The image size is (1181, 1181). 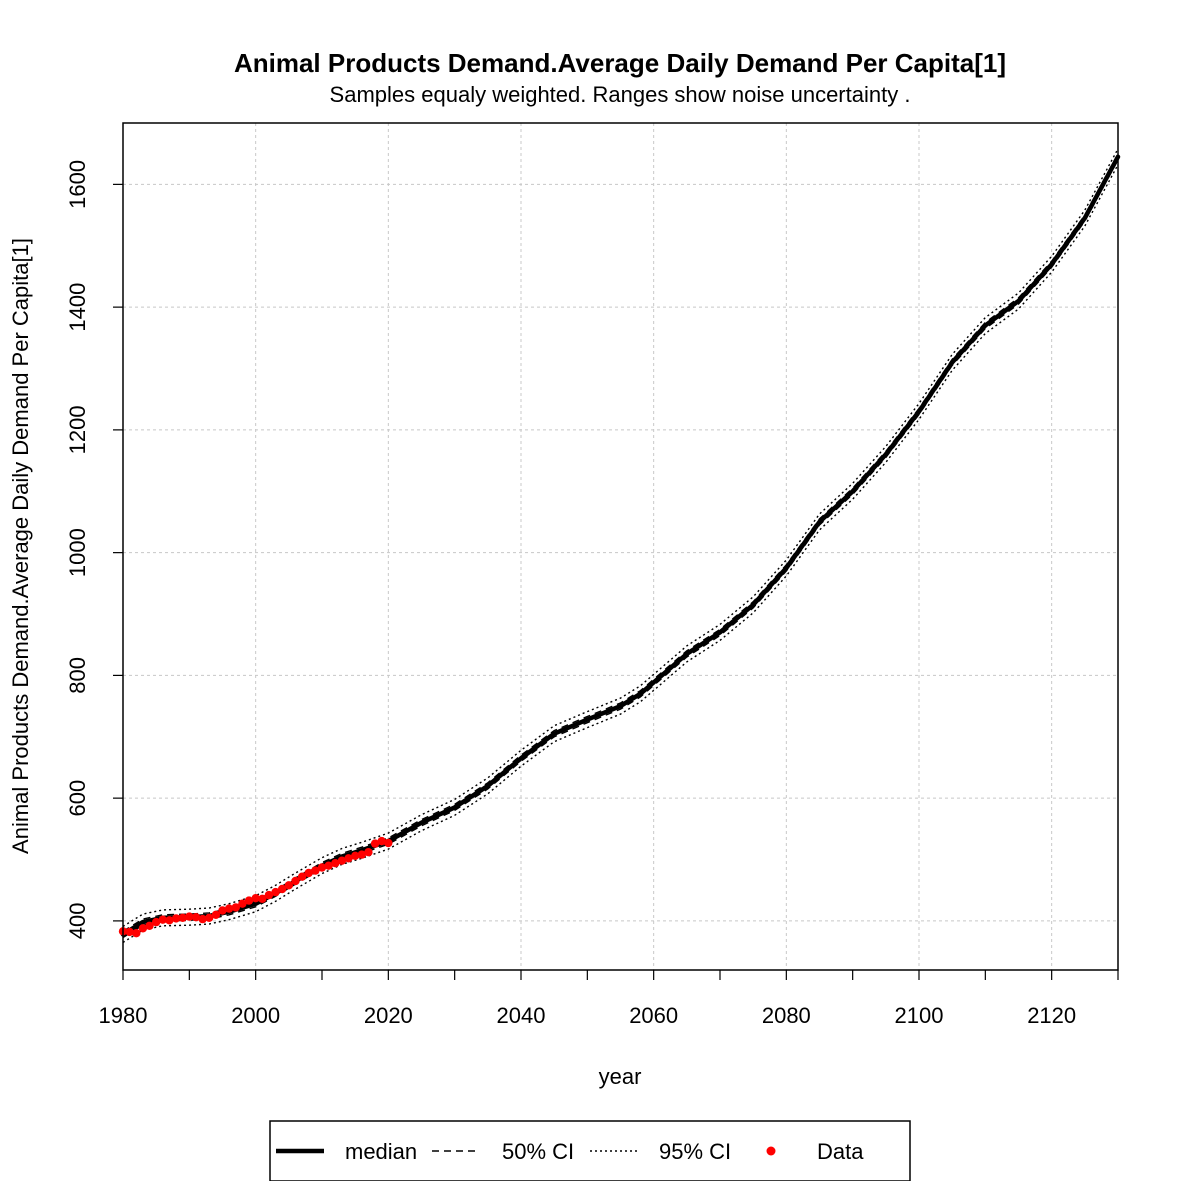 I want to click on data-point-1994, so click(x=216, y=914).